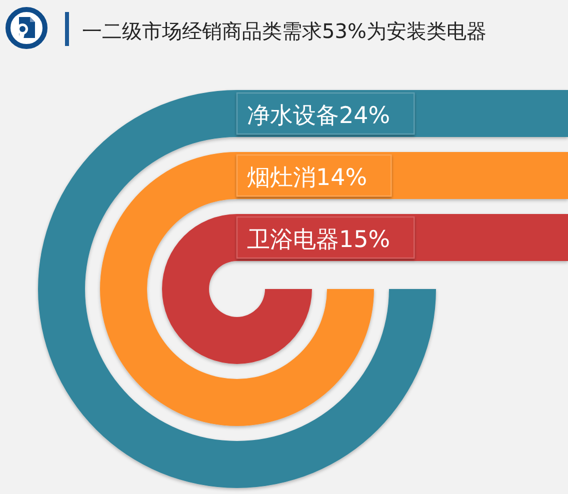  Describe the element at coordinates (293, 116) in the screenshot. I see `category-label: 净水设备` at that location.